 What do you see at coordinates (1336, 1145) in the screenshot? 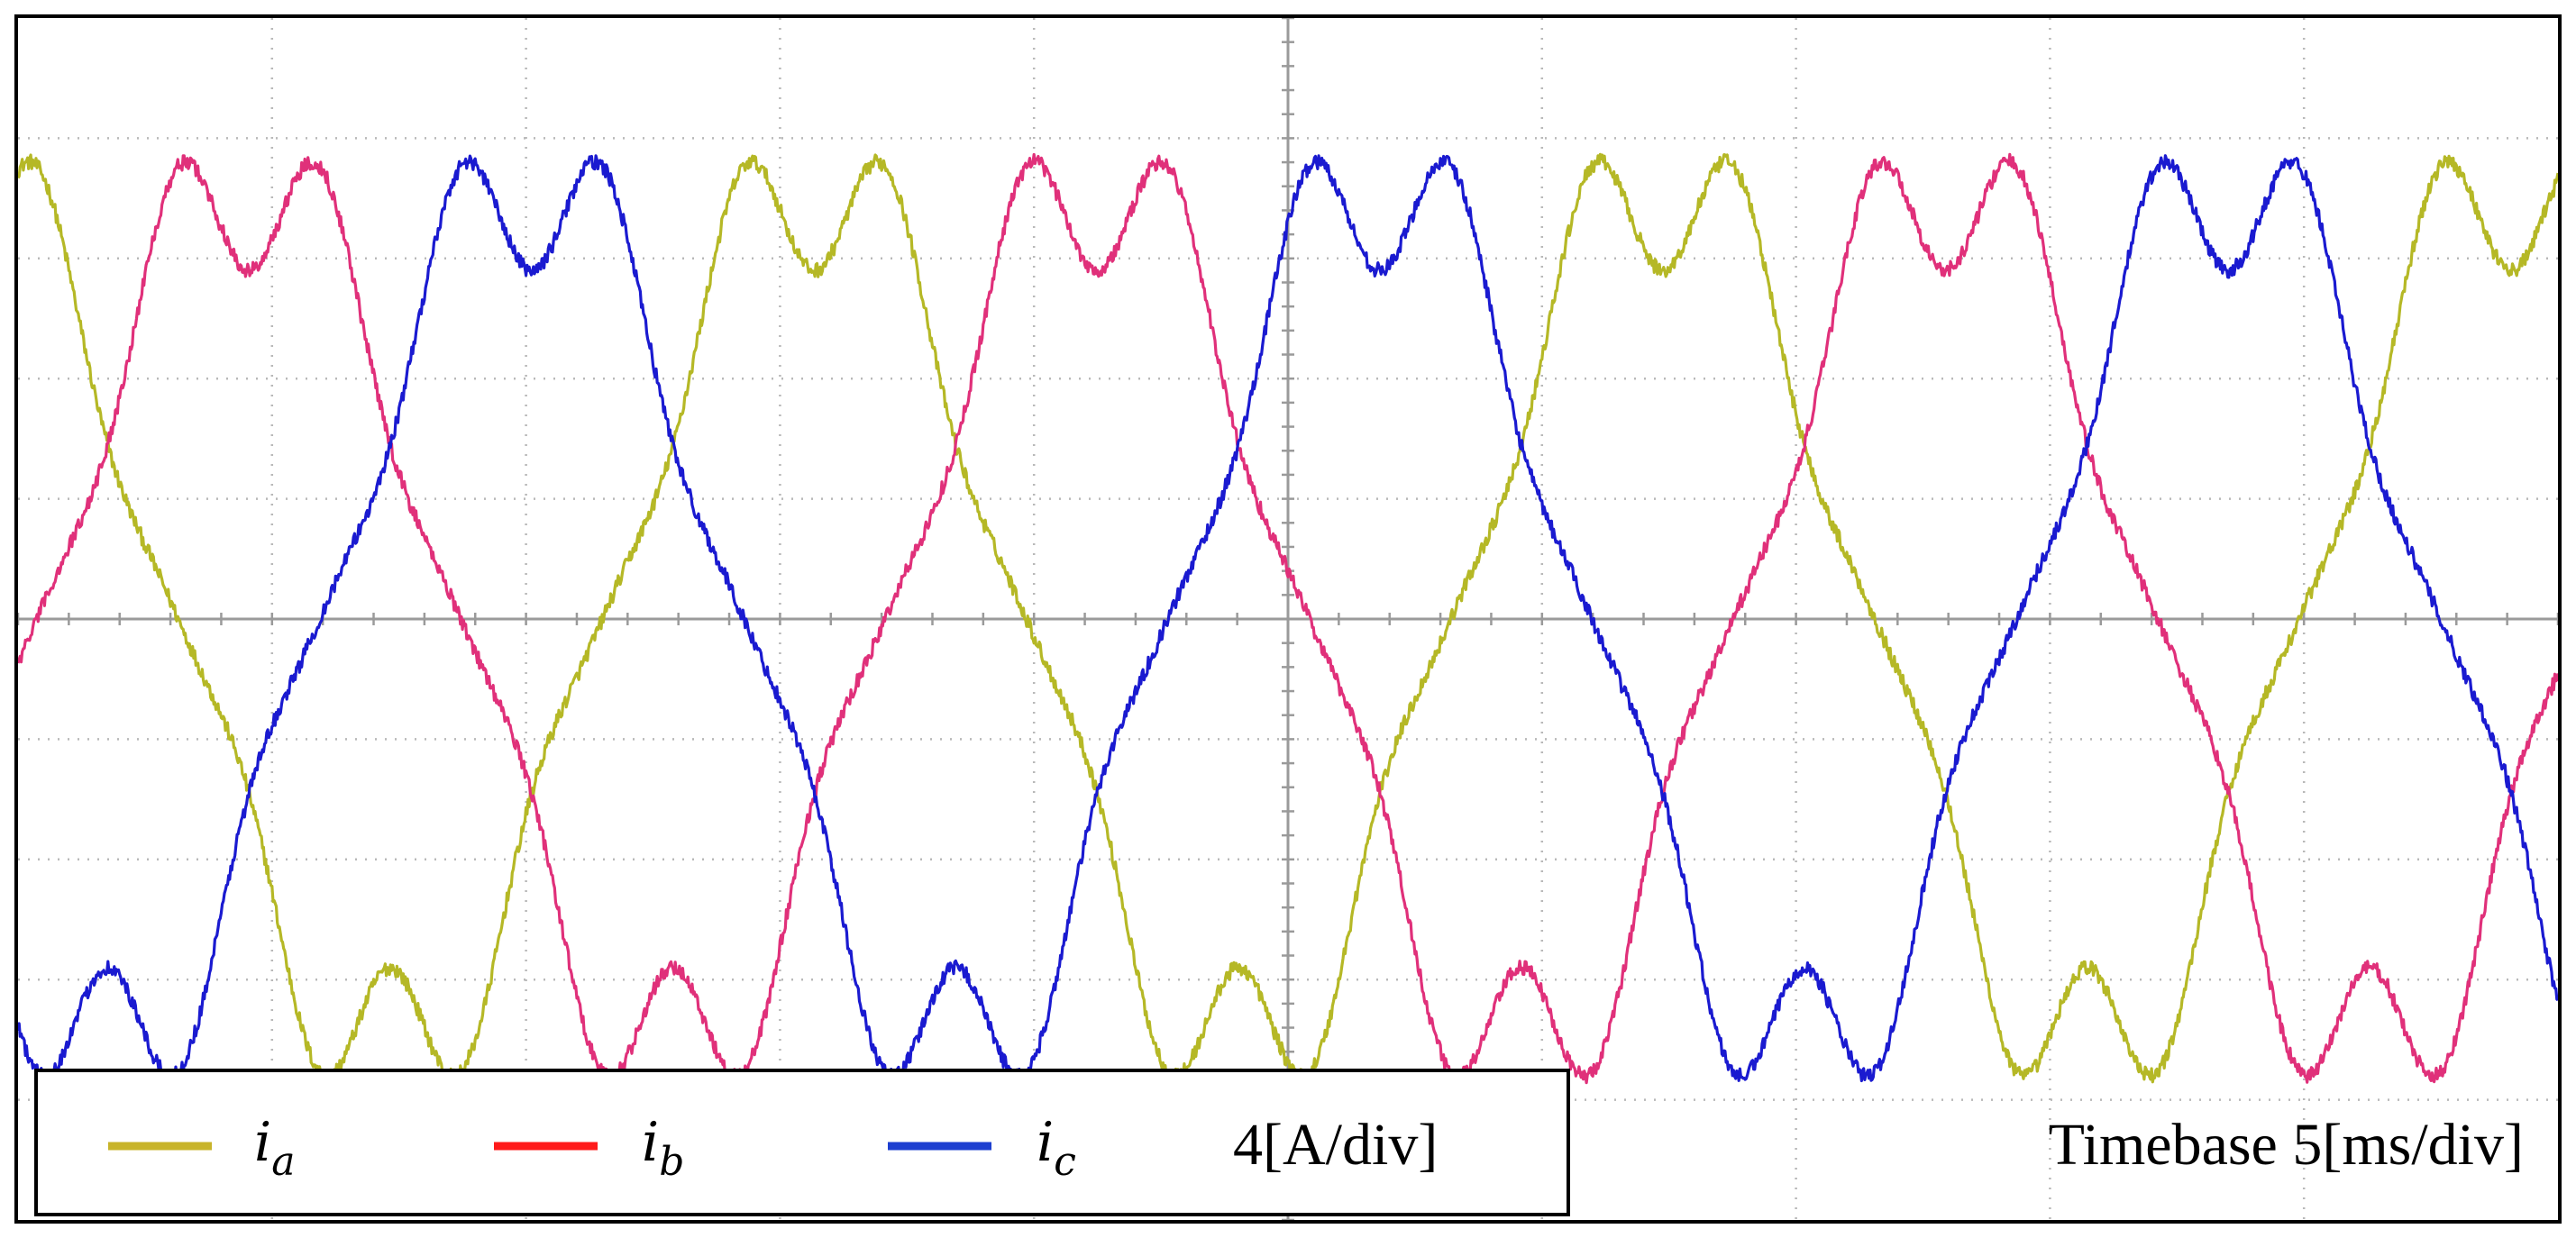
I see `amplitude-scale-label: 4[A/div]` at bounding box center [1336, 1145].